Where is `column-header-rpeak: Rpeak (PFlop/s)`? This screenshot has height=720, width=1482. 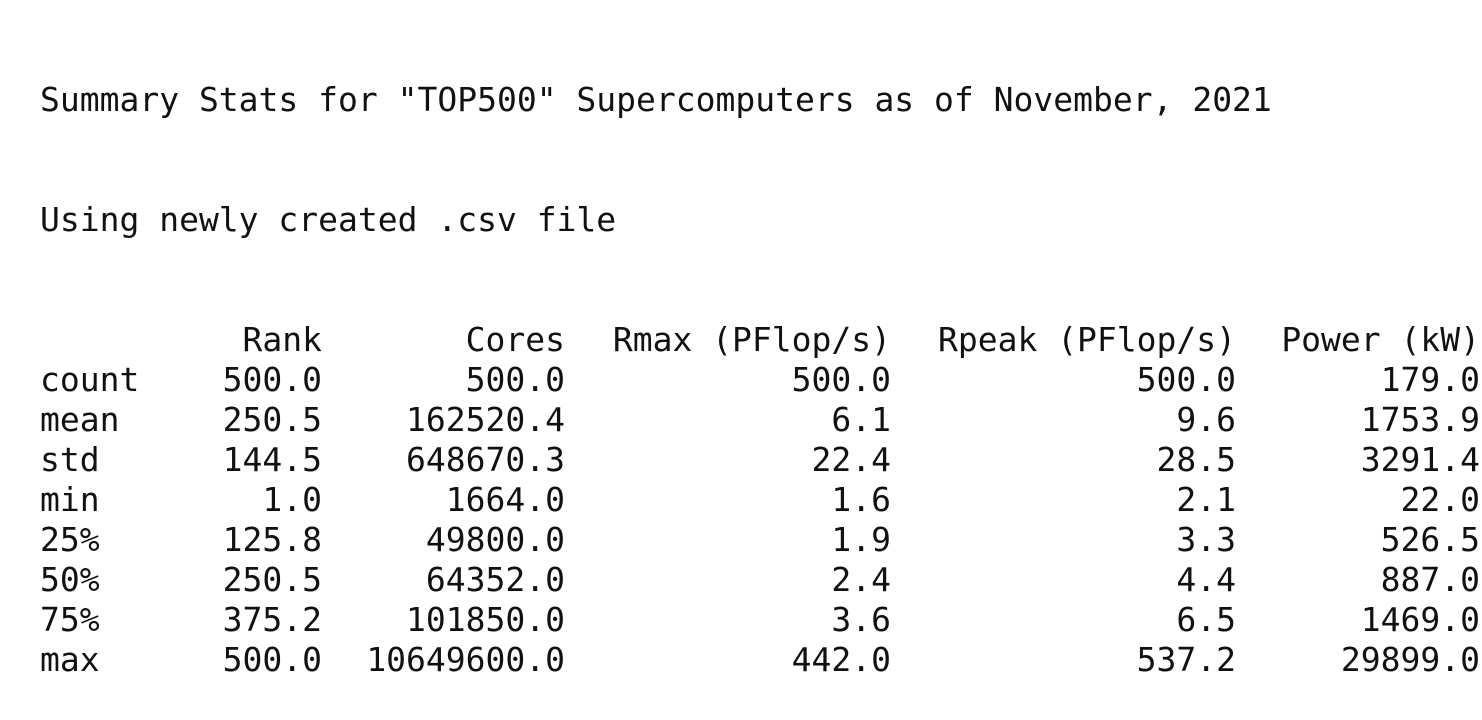
column-header-rpeak: Rpeak (PFlop/s) is located at coordinates (1086, 339).